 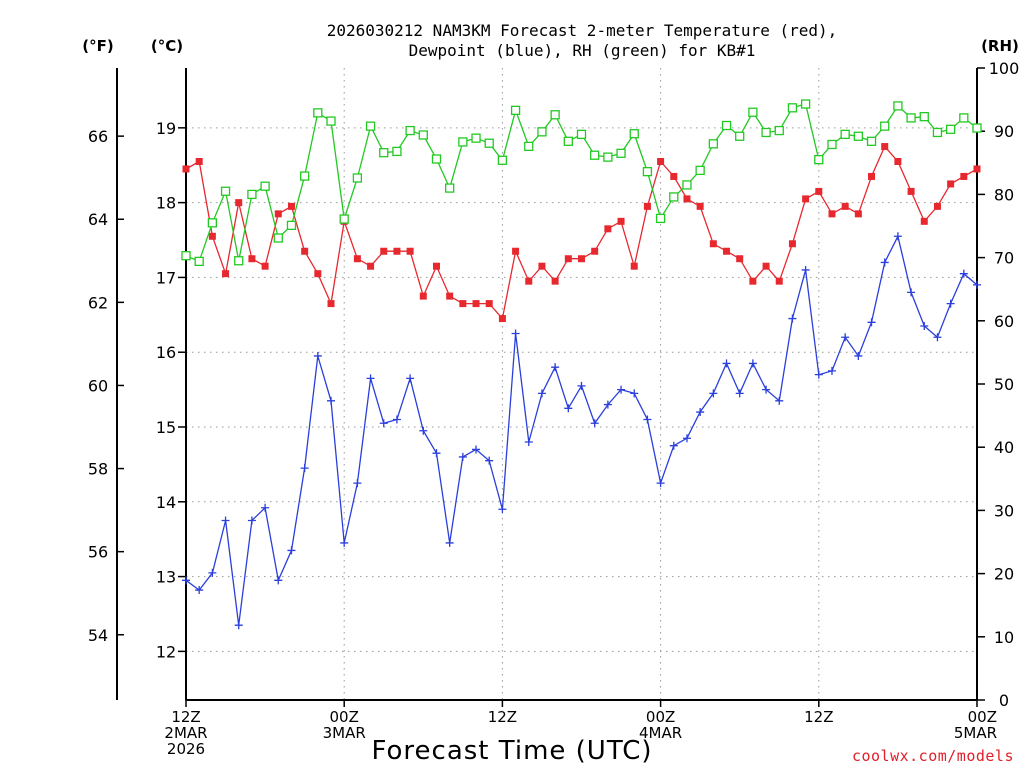 I want to click on rh-tick-label: 70, so click(x=1004, y=258).